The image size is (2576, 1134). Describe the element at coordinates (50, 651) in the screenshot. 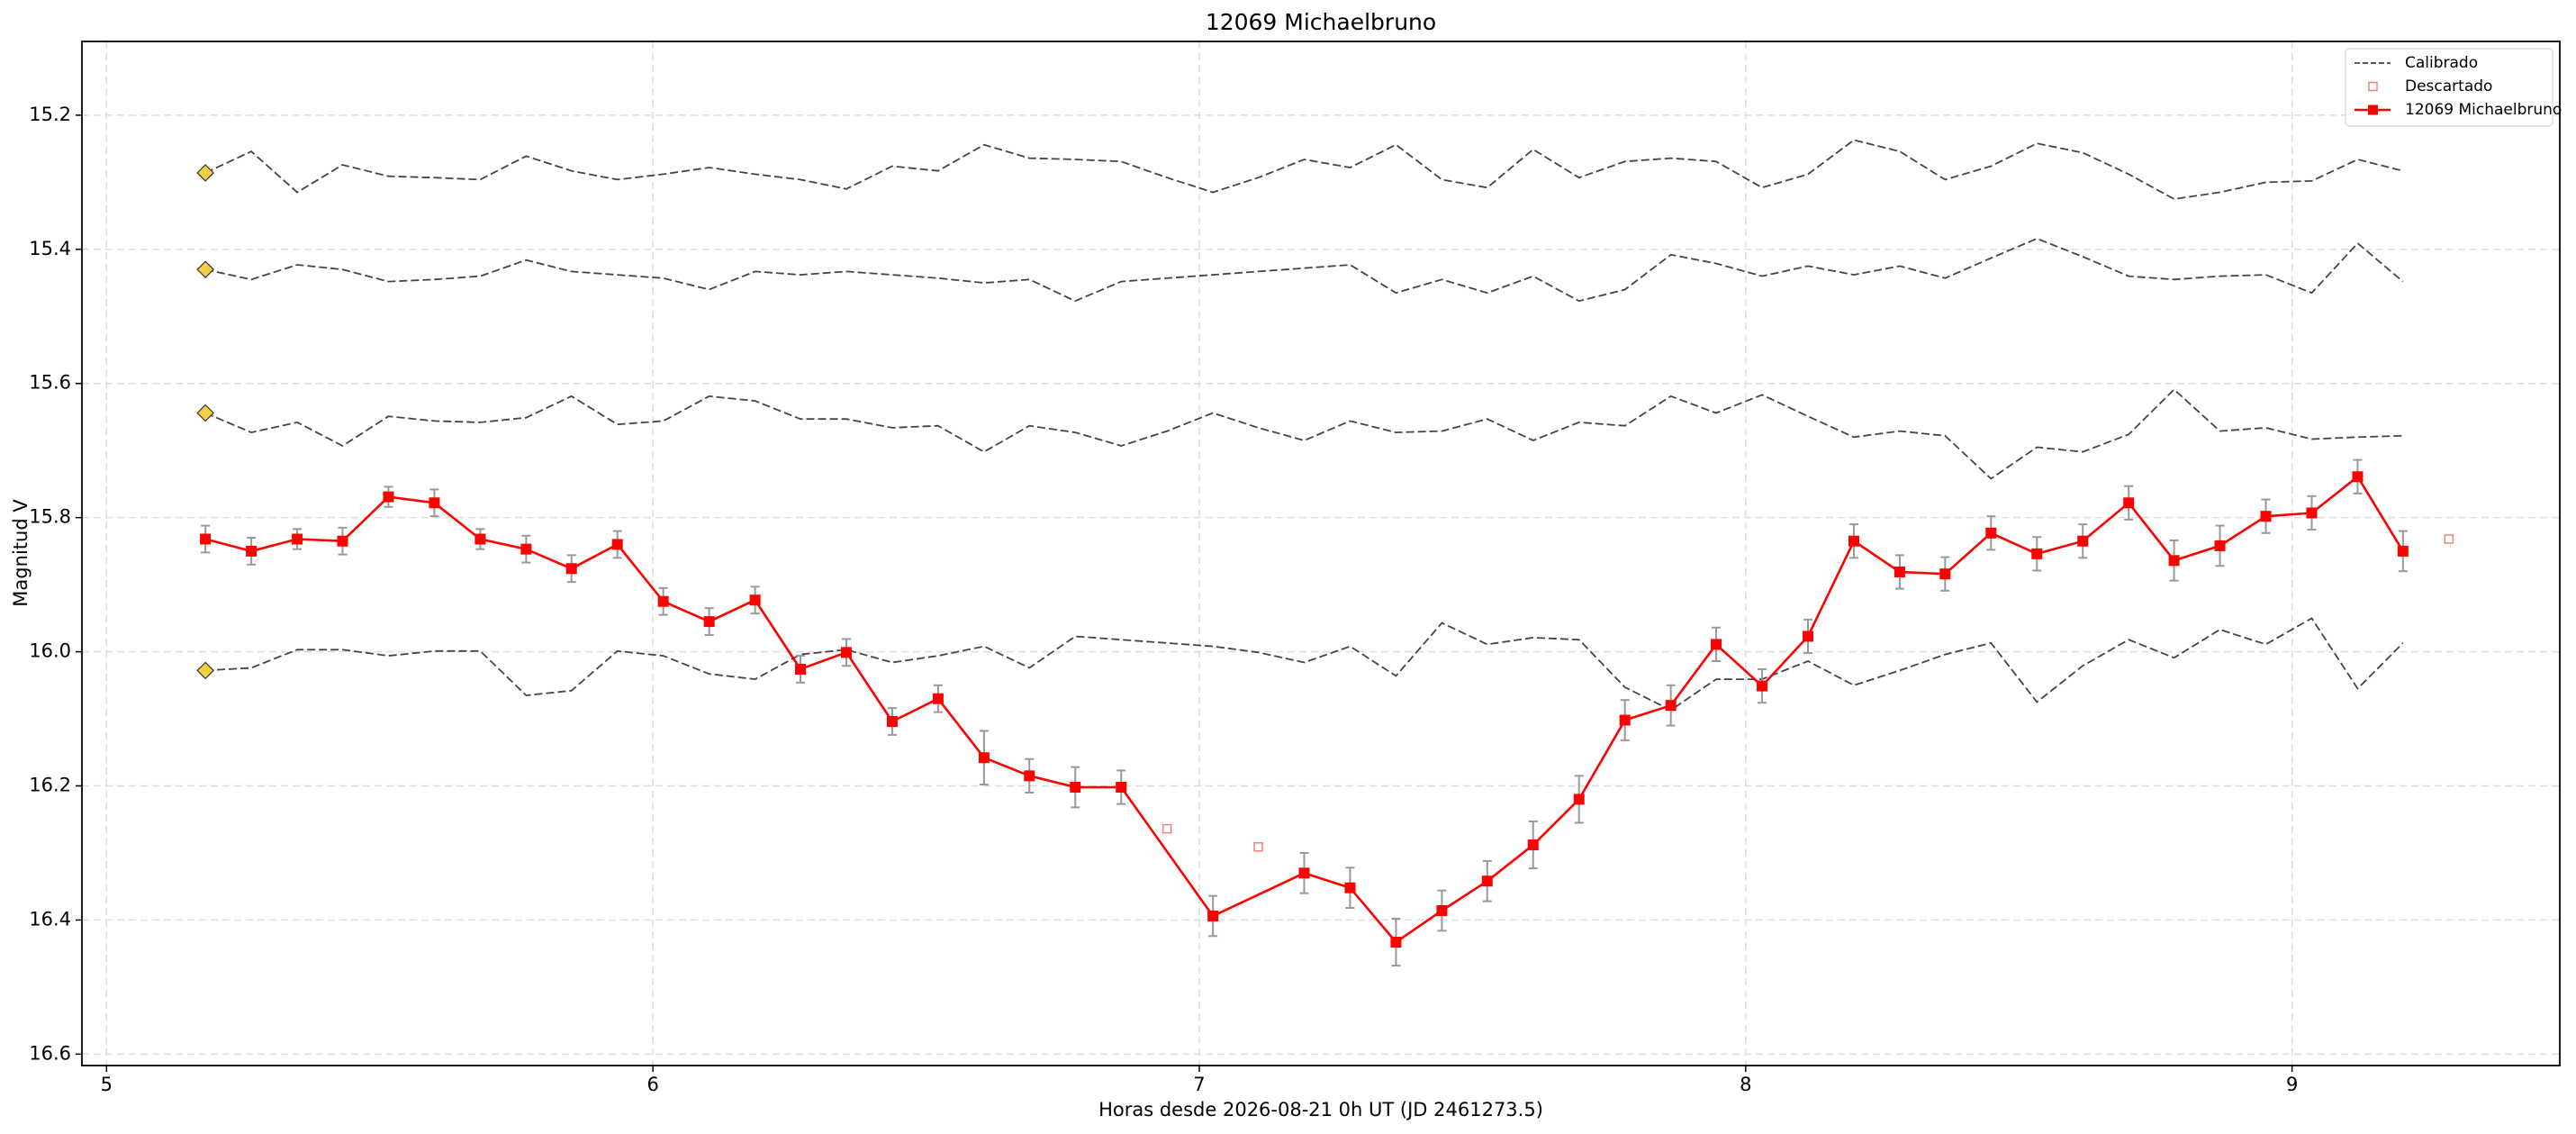

I see `y-tick-label: 16.0` at that location.